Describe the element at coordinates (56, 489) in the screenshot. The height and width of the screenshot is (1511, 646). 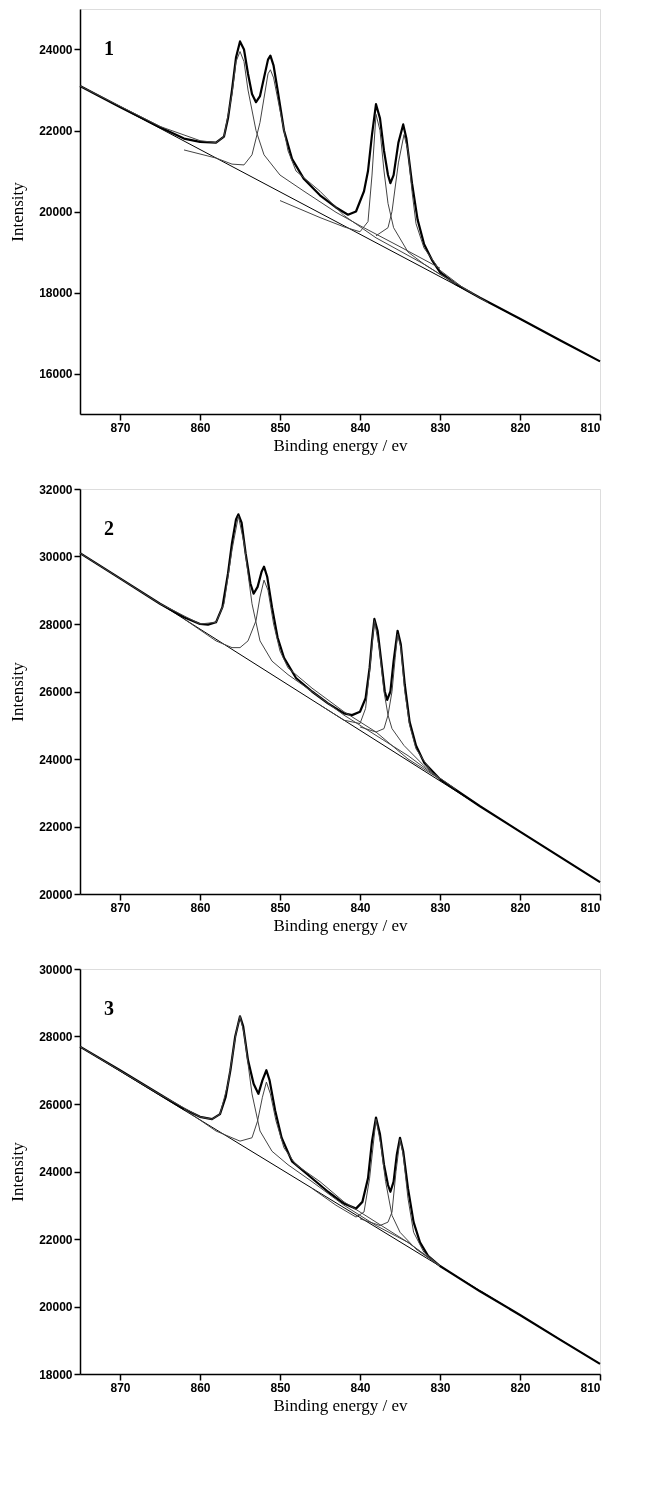
I see `y-tick-label: 32000` at that location.